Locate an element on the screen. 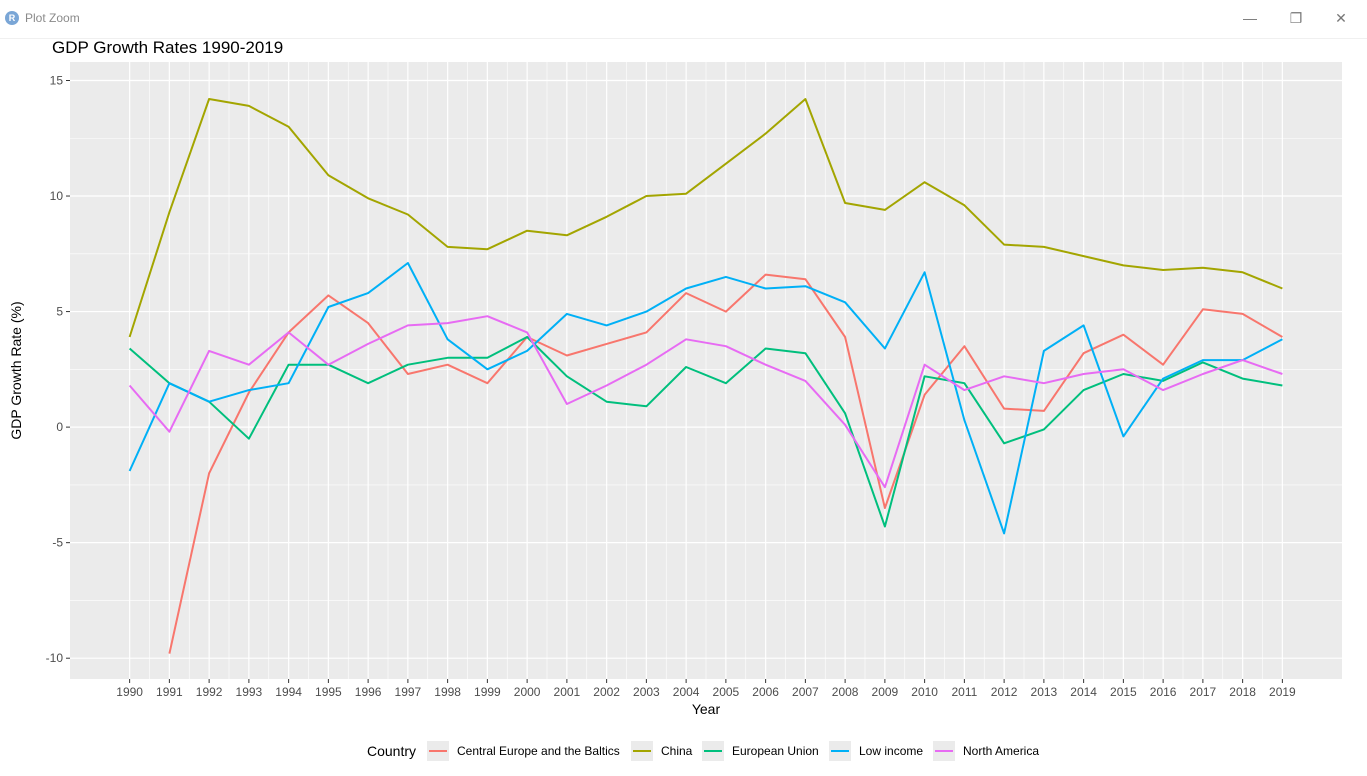 The image size is (1367, 776). x-axis-label: Year is located at coordinates (706, 709).